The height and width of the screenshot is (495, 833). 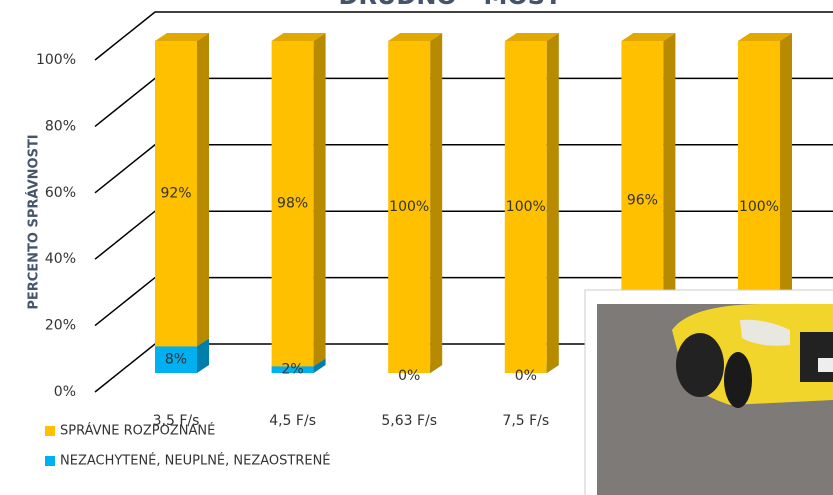 I want to click on grid-line, so click(x=463, y=36).